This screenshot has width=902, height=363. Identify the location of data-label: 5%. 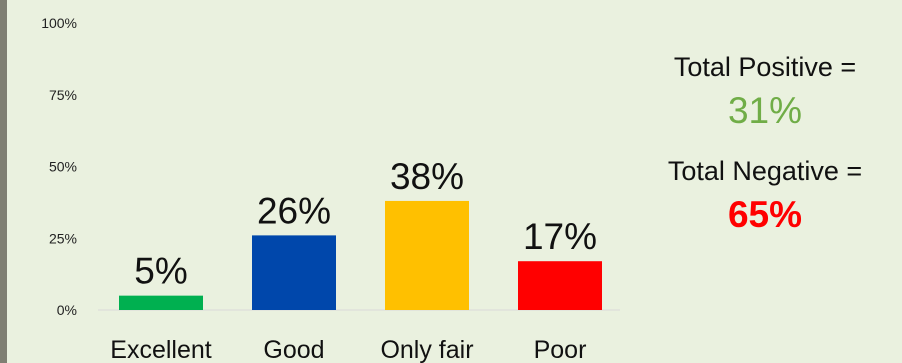
(160, 271).